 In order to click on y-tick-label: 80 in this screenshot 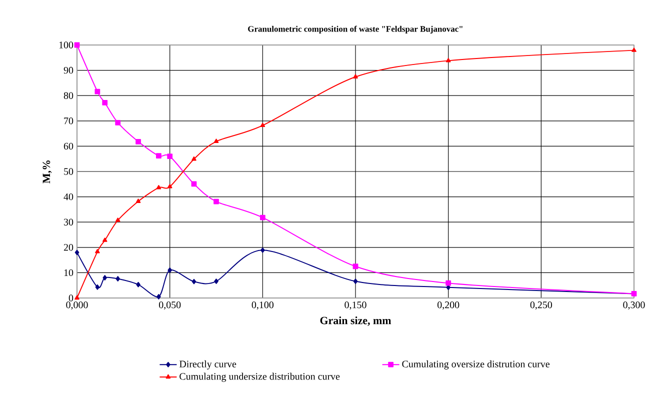, I will do `click(69, 95)`.